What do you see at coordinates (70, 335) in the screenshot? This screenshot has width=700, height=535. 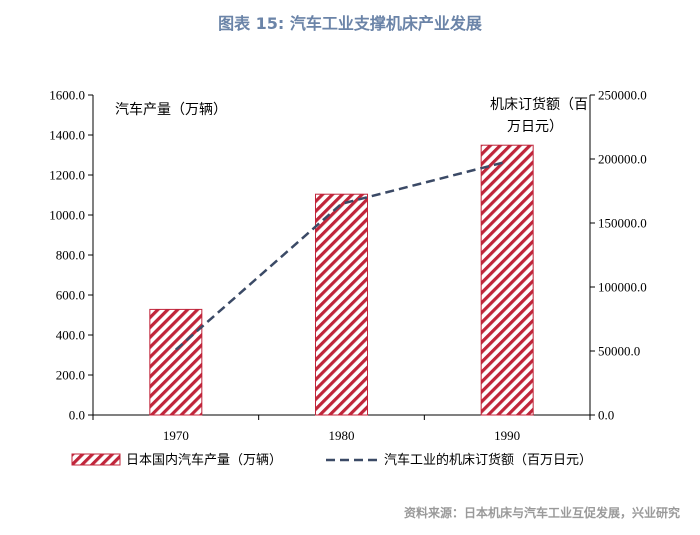 I see `left-tick-label: 400.0` at bounding box center [70, 335].